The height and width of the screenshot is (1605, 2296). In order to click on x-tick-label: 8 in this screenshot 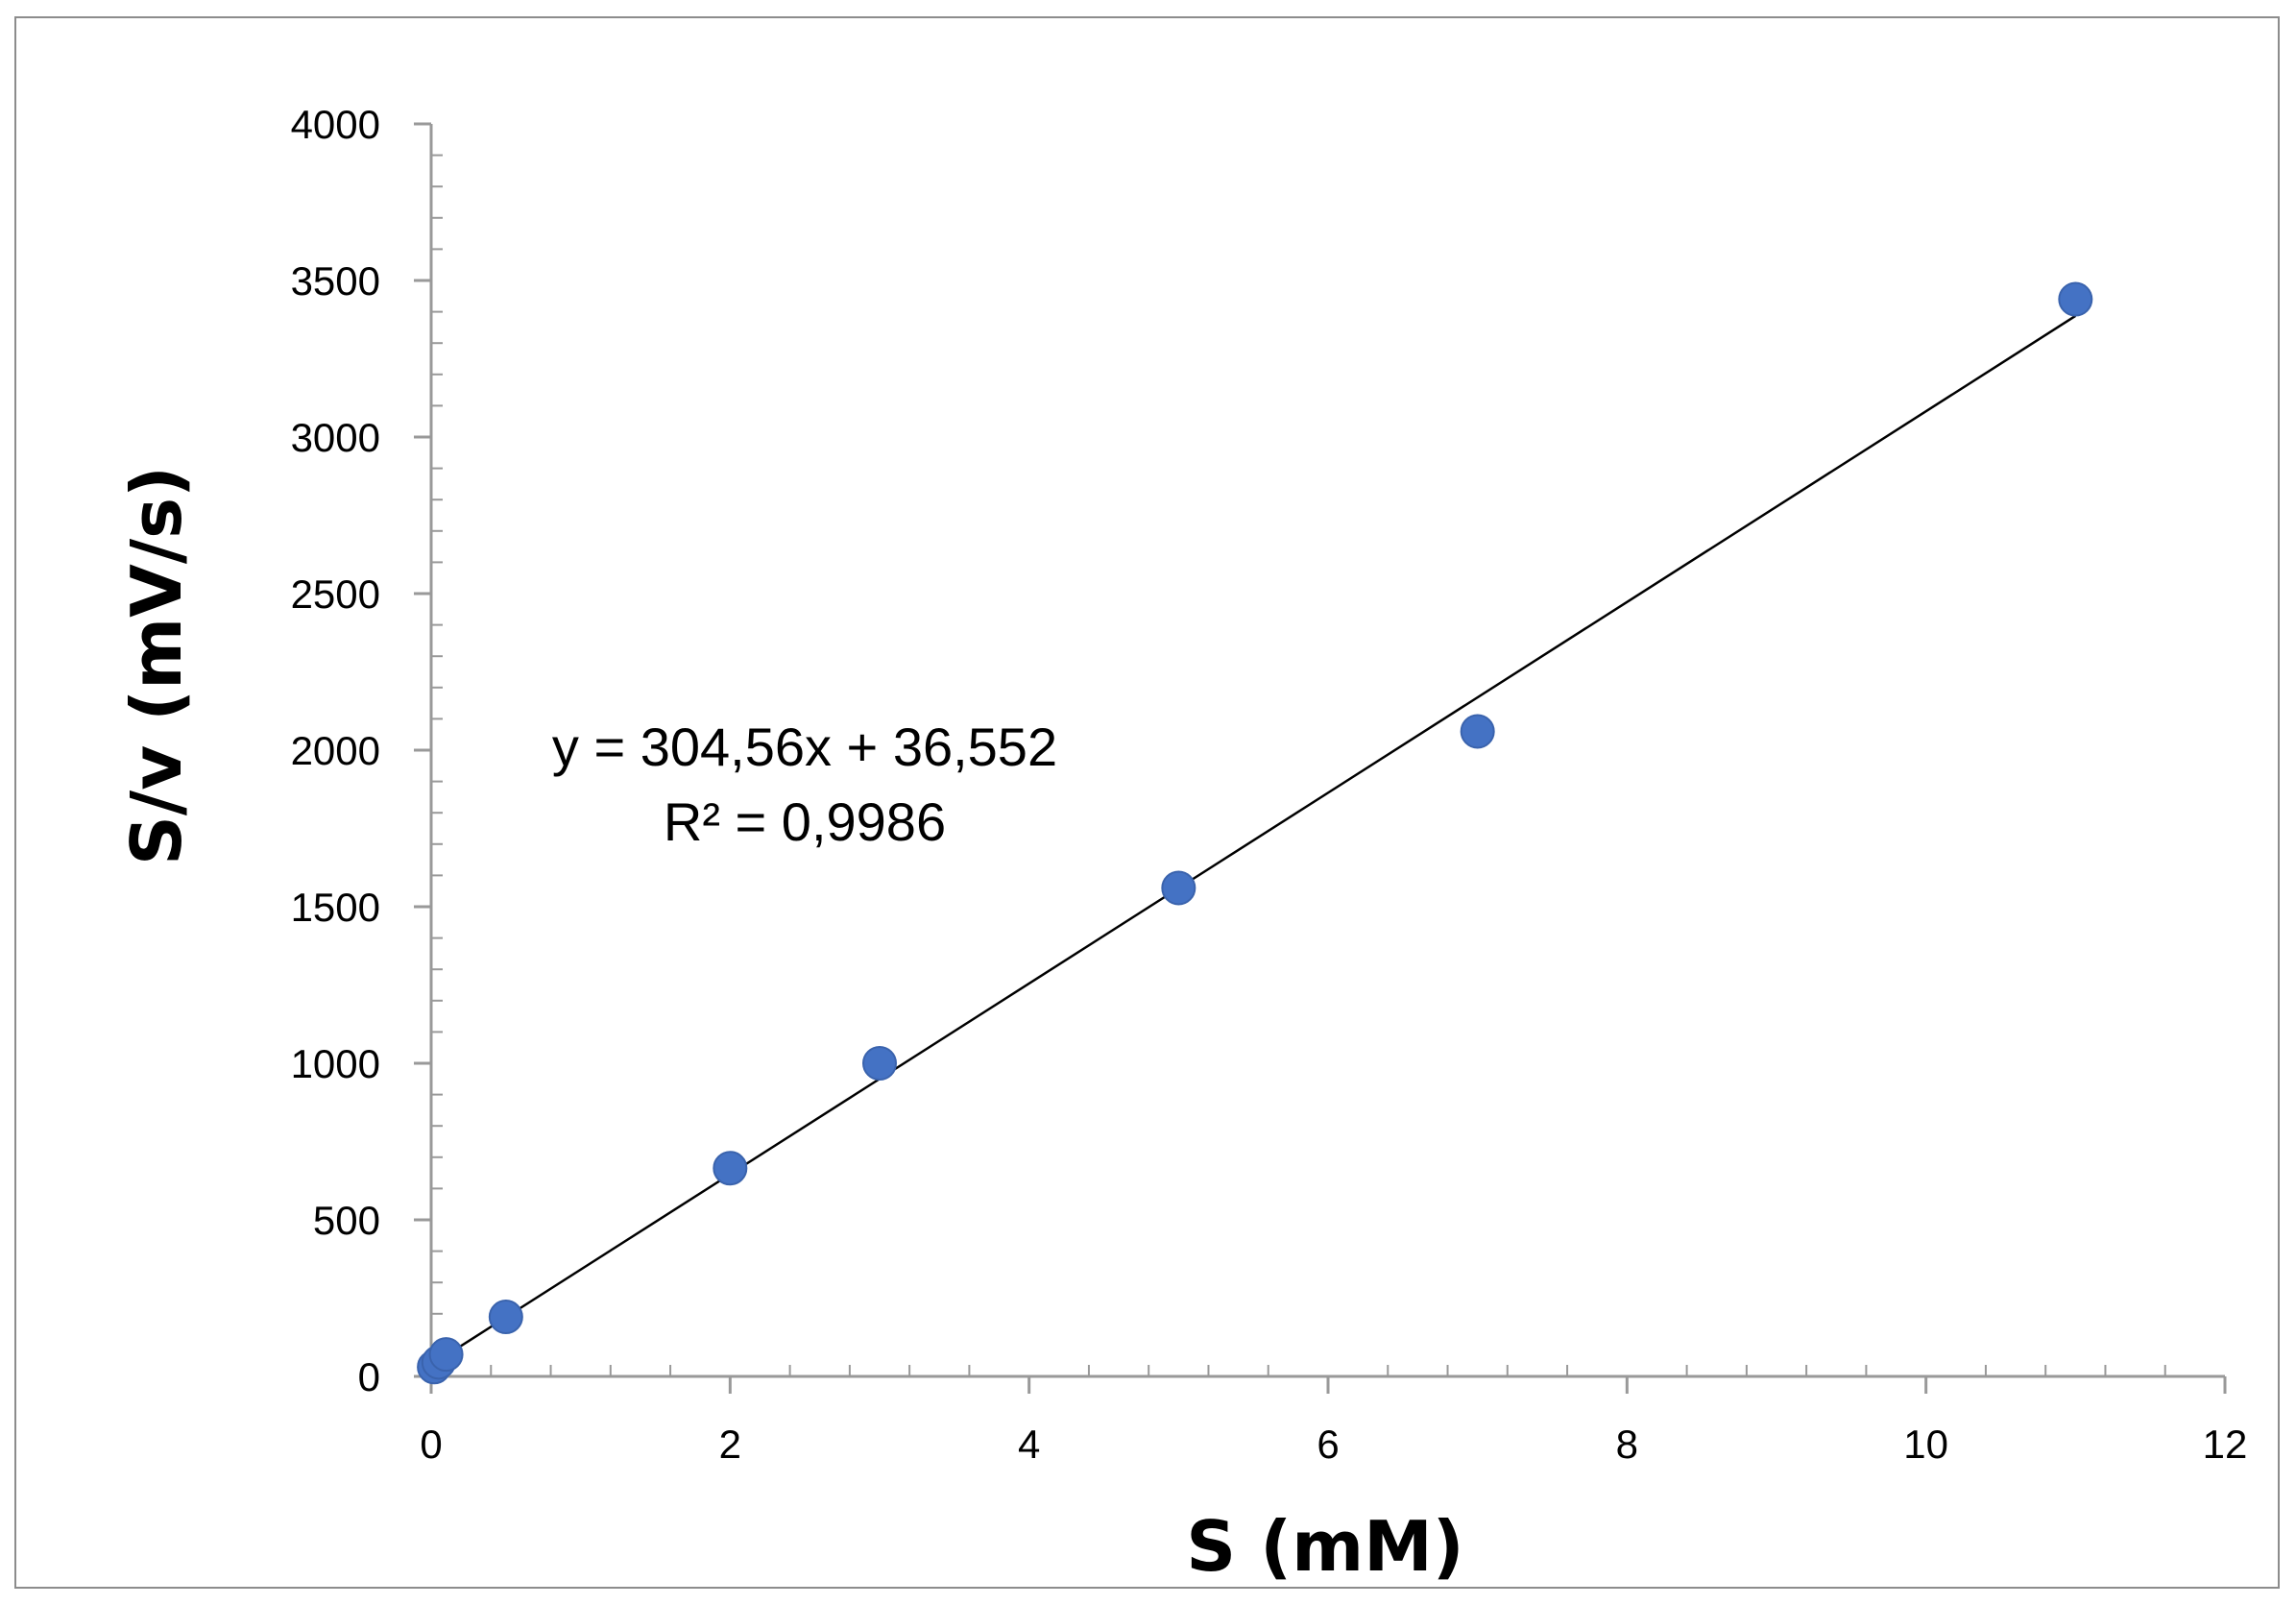, I will do `click(1627, 1444)`.